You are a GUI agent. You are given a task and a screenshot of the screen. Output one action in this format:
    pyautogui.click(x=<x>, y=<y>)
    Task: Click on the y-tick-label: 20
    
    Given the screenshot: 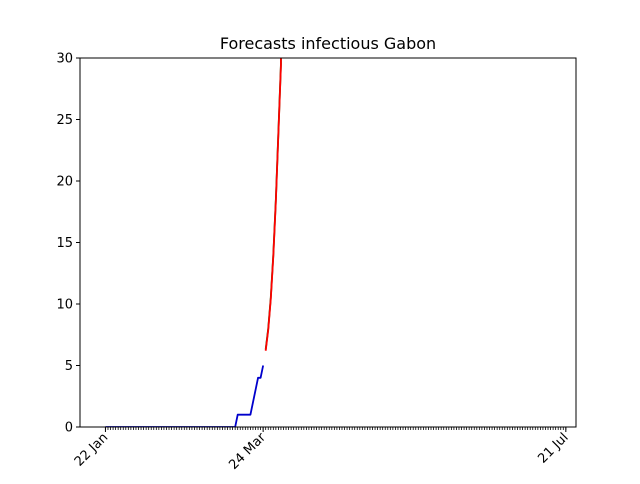 What is the action you would take?
    pyautogui.click(x=64, y=182)
    